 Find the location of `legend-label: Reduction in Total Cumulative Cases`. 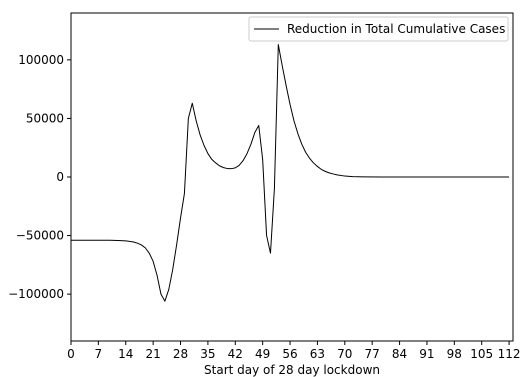

legend-label: Reduction in Total Cumulative Cases is located at coordinates (396, 29).